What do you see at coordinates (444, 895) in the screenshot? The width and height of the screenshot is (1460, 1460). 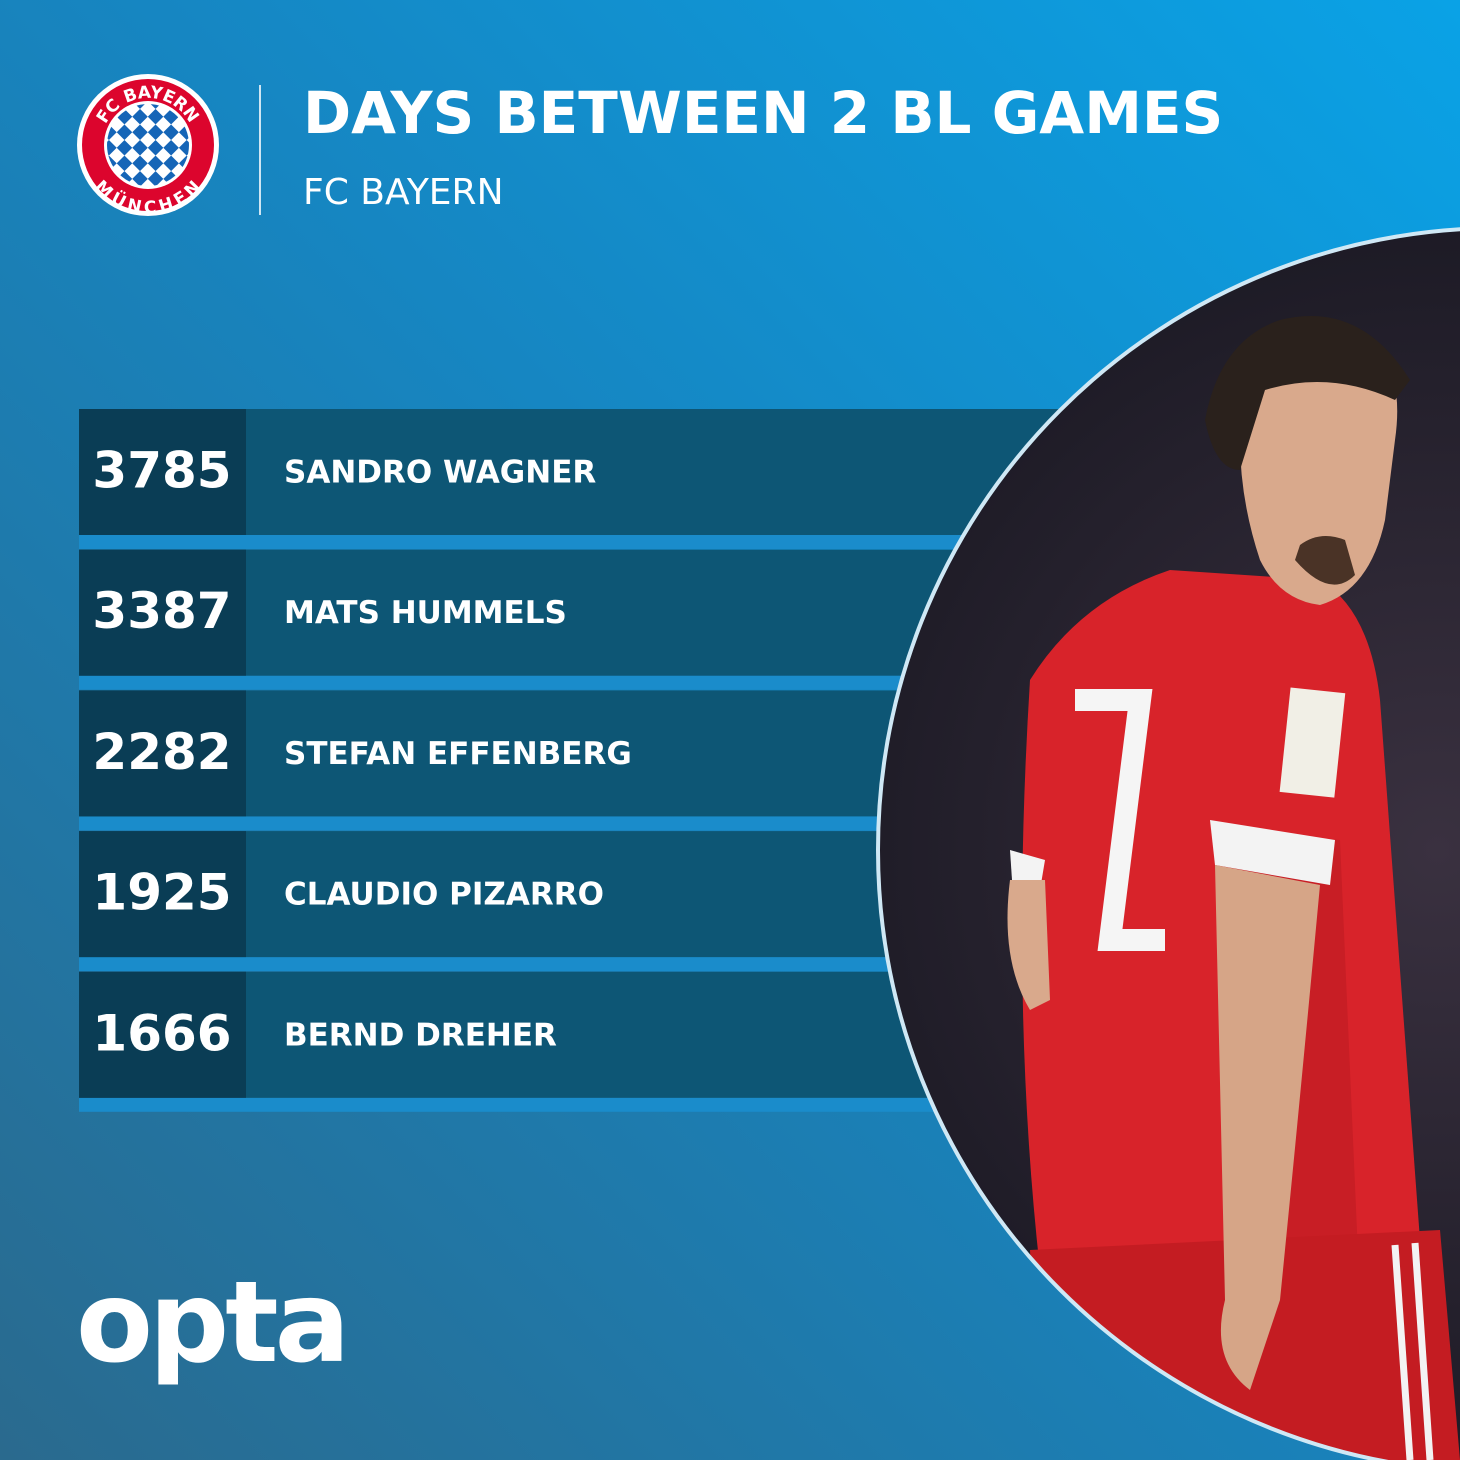 I see `player-name: CLAUDIO PIZARRO` at bounding box center [444, 895].